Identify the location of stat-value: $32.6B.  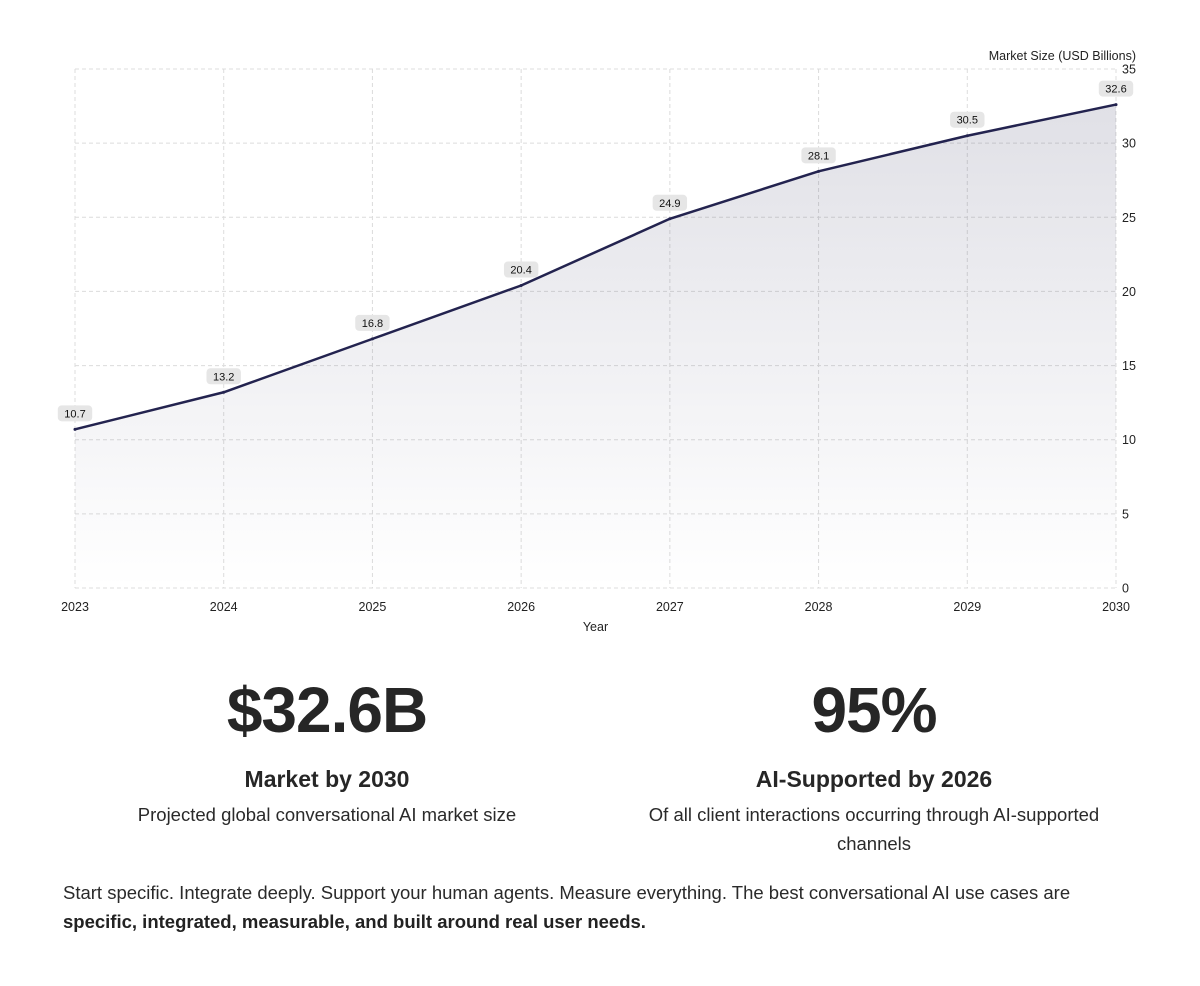
(327, 710).